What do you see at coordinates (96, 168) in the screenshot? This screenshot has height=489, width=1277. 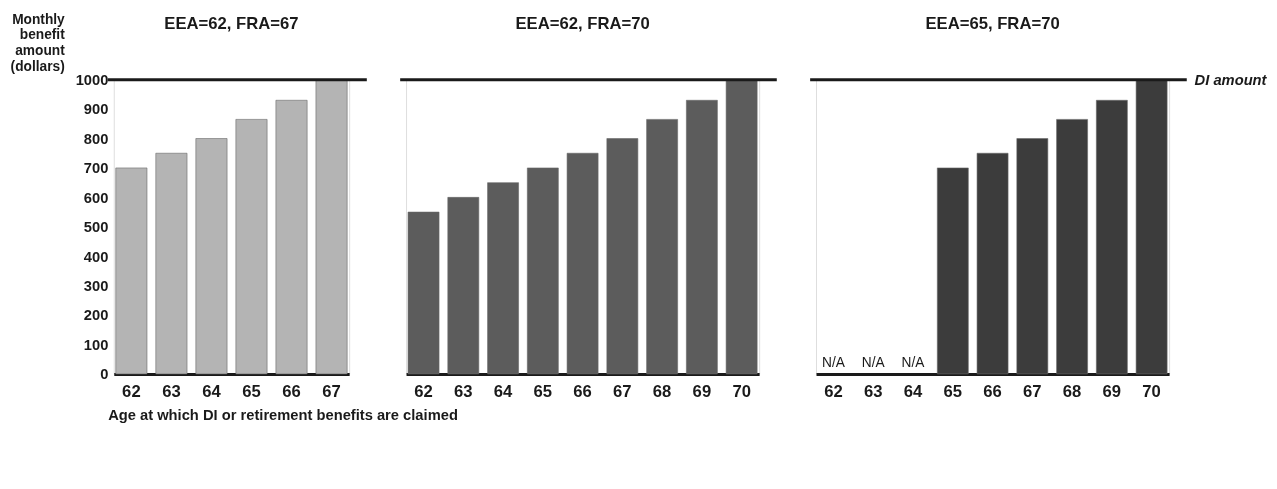 I see `y-tick-label: 700` at bounding box center [96, 168].